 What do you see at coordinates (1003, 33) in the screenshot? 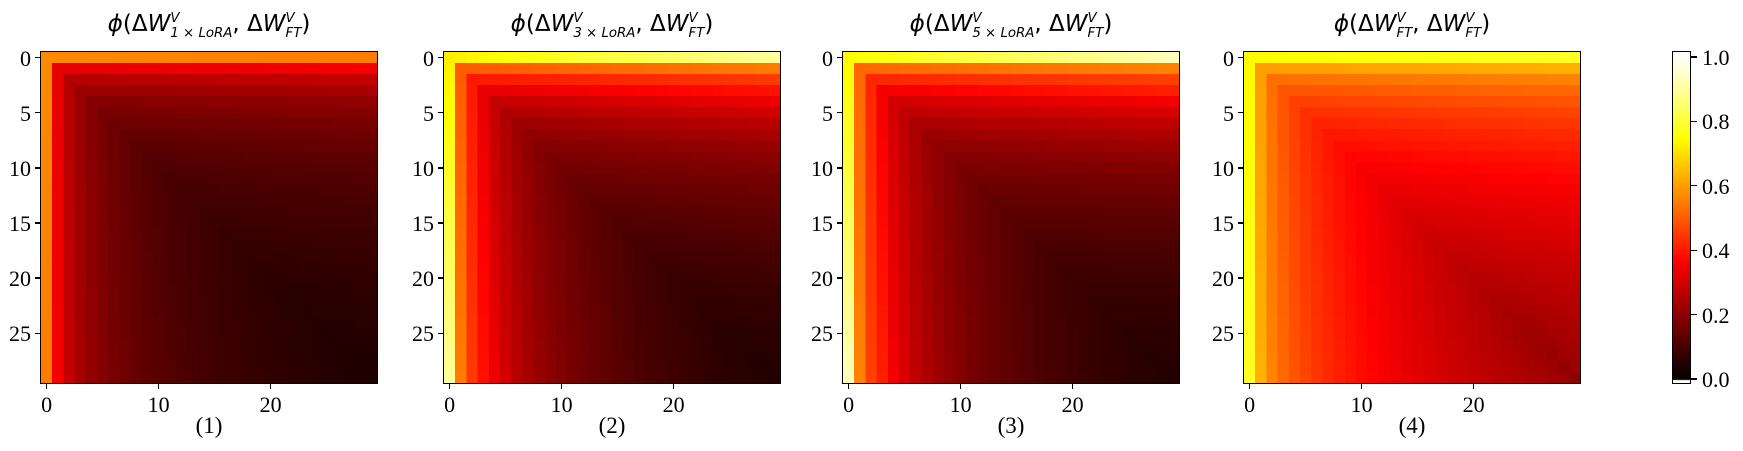
I see `subscript: 5 × LoRA` at bounding box center [1003, 33].